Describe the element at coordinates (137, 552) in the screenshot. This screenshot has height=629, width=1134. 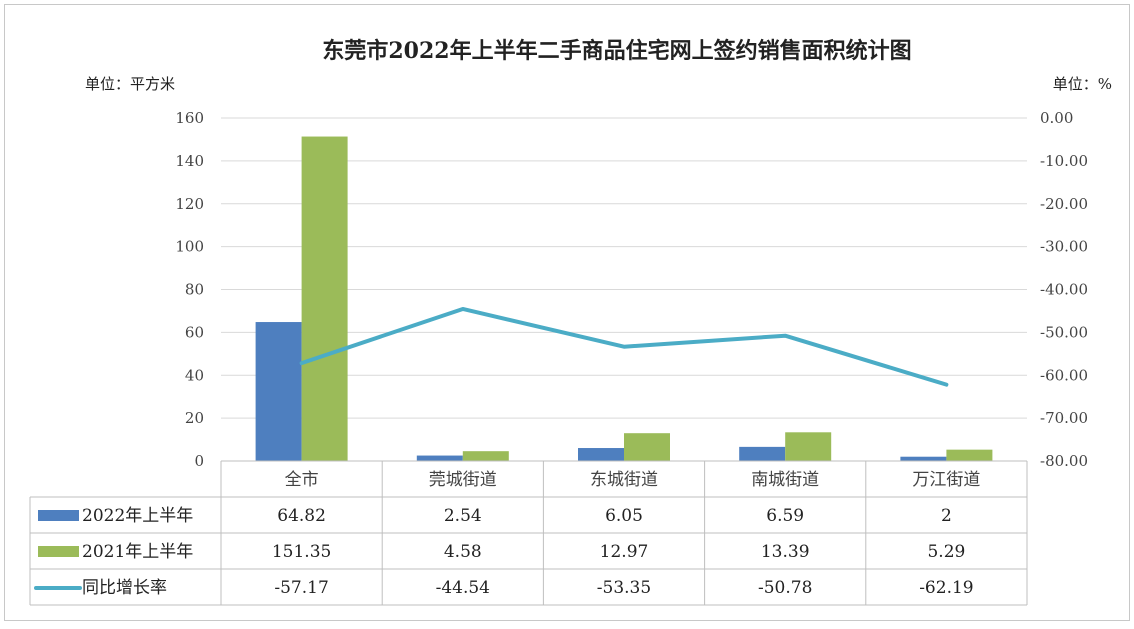
I see `legend-label-1: 2021年上半年` at that location.